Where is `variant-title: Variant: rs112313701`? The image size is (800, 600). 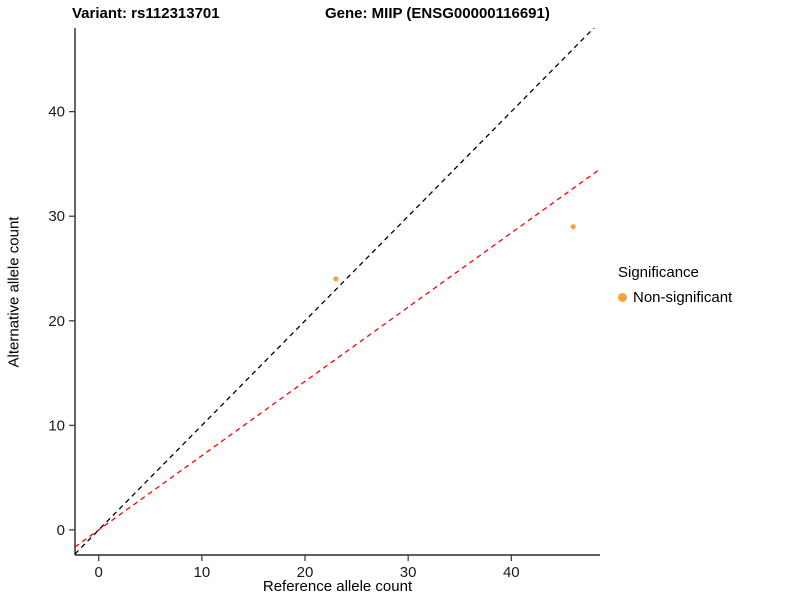 variant-title: Variant: rs112313701 is located at coordinates (146, 13).